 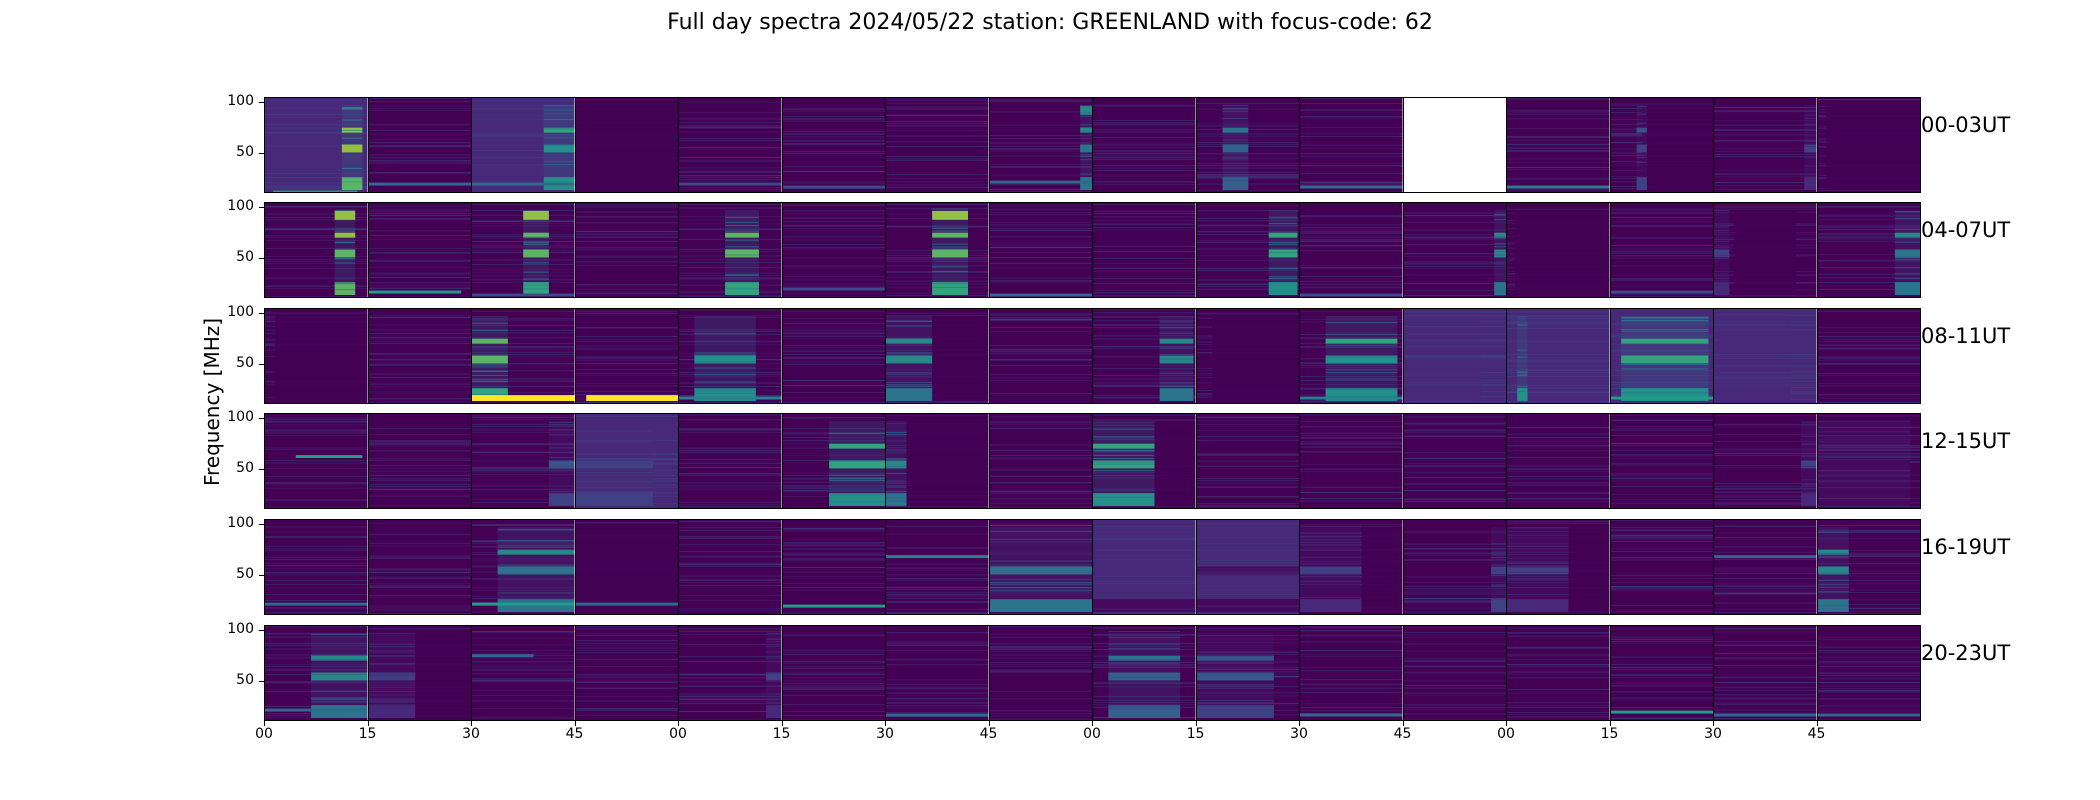 I want to click on x-tick-label: 15, so click(x=1195, y=734).